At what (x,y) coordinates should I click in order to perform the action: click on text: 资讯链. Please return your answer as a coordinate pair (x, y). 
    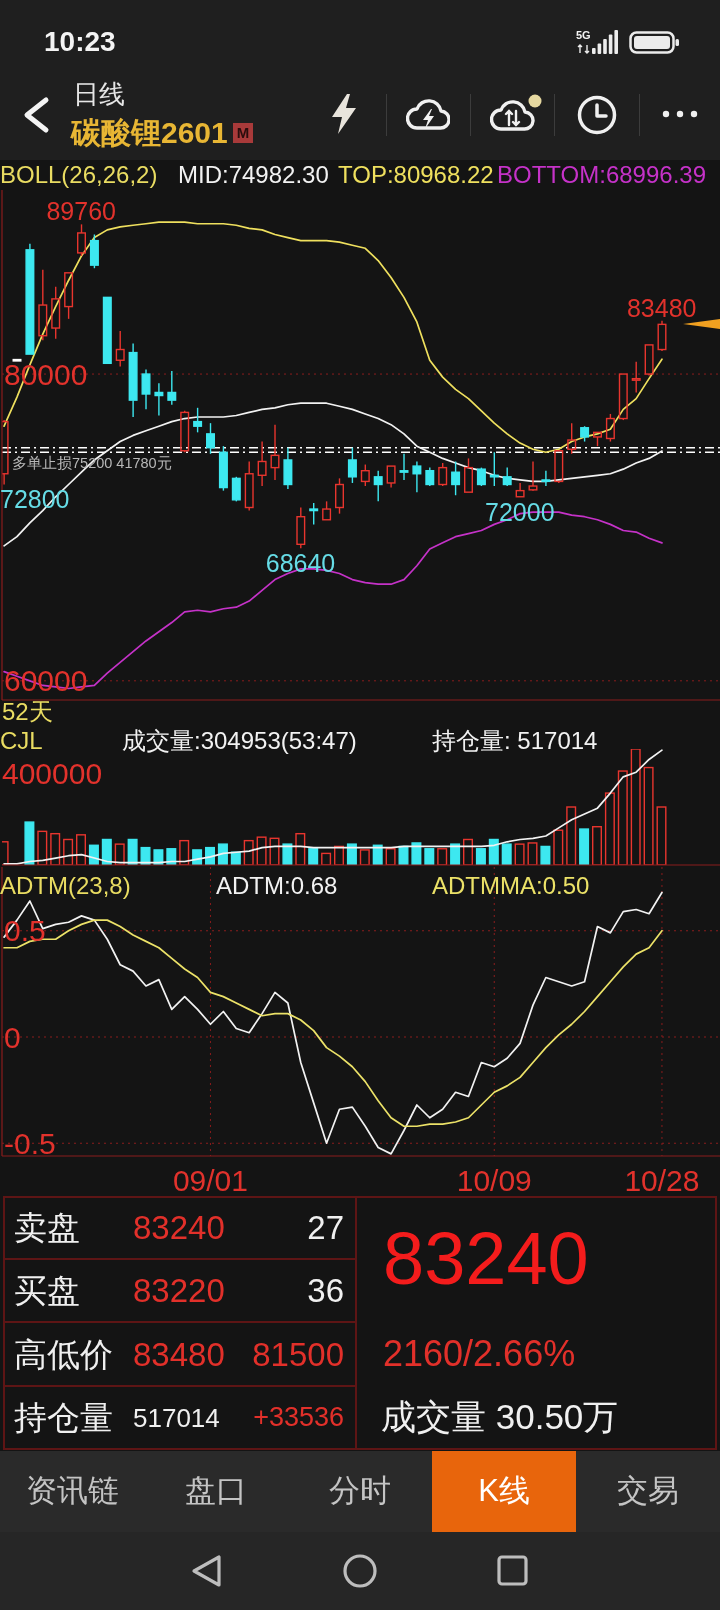
    Looking at the image, I should click on (72, 1490).